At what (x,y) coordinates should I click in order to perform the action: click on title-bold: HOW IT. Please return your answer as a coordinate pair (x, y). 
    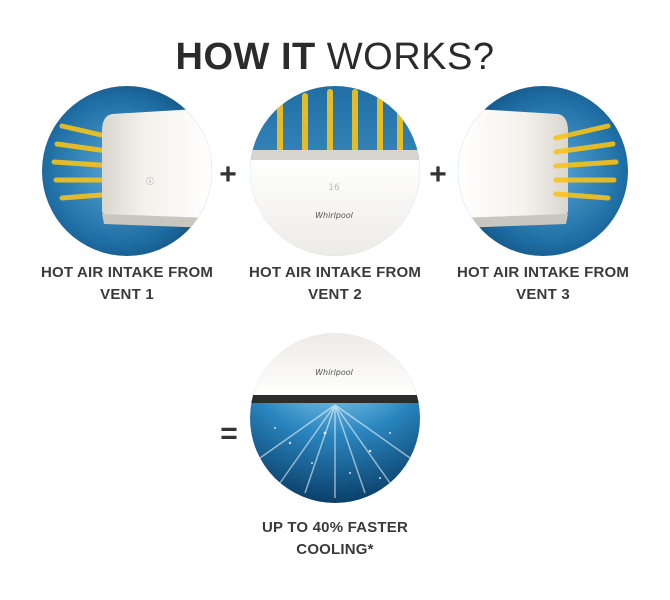
    Looking at the image, I should click on (245, 57).